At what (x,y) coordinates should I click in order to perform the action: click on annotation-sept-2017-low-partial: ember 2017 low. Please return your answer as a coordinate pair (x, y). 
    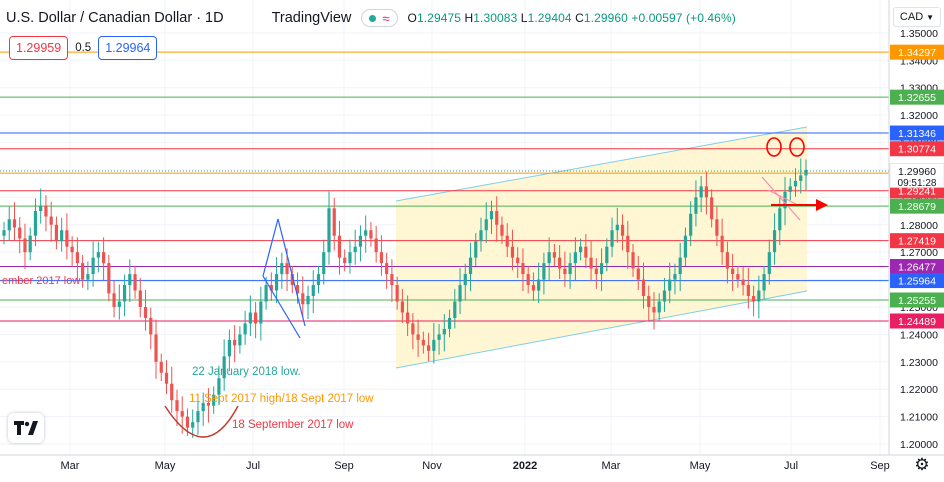
    Looking at the image, I should click on (41, 281).